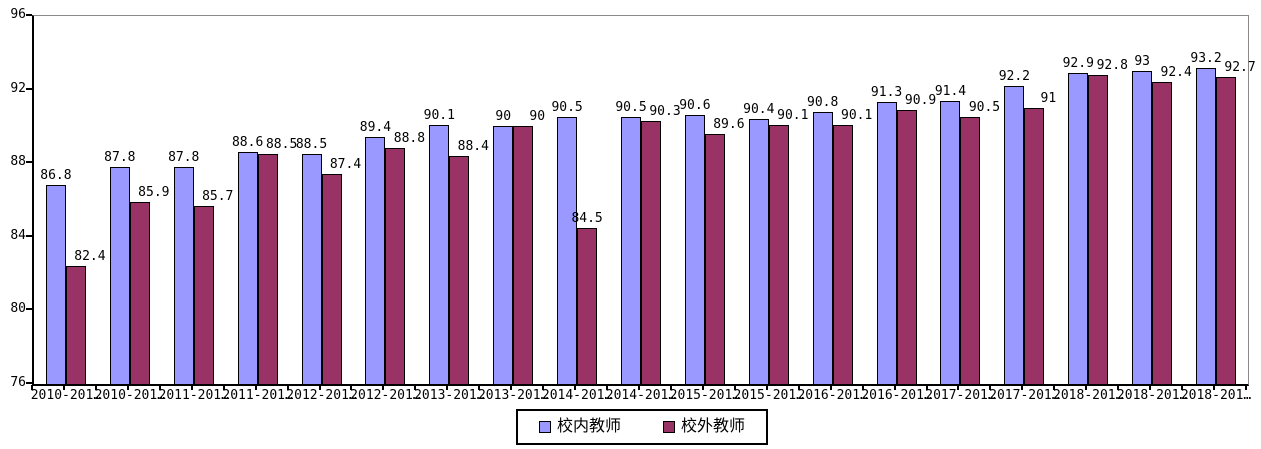 The width and height of the screenshot is (1261, 449). I want to click on legend-label-outschool: 校外教师, so click(713, 426).